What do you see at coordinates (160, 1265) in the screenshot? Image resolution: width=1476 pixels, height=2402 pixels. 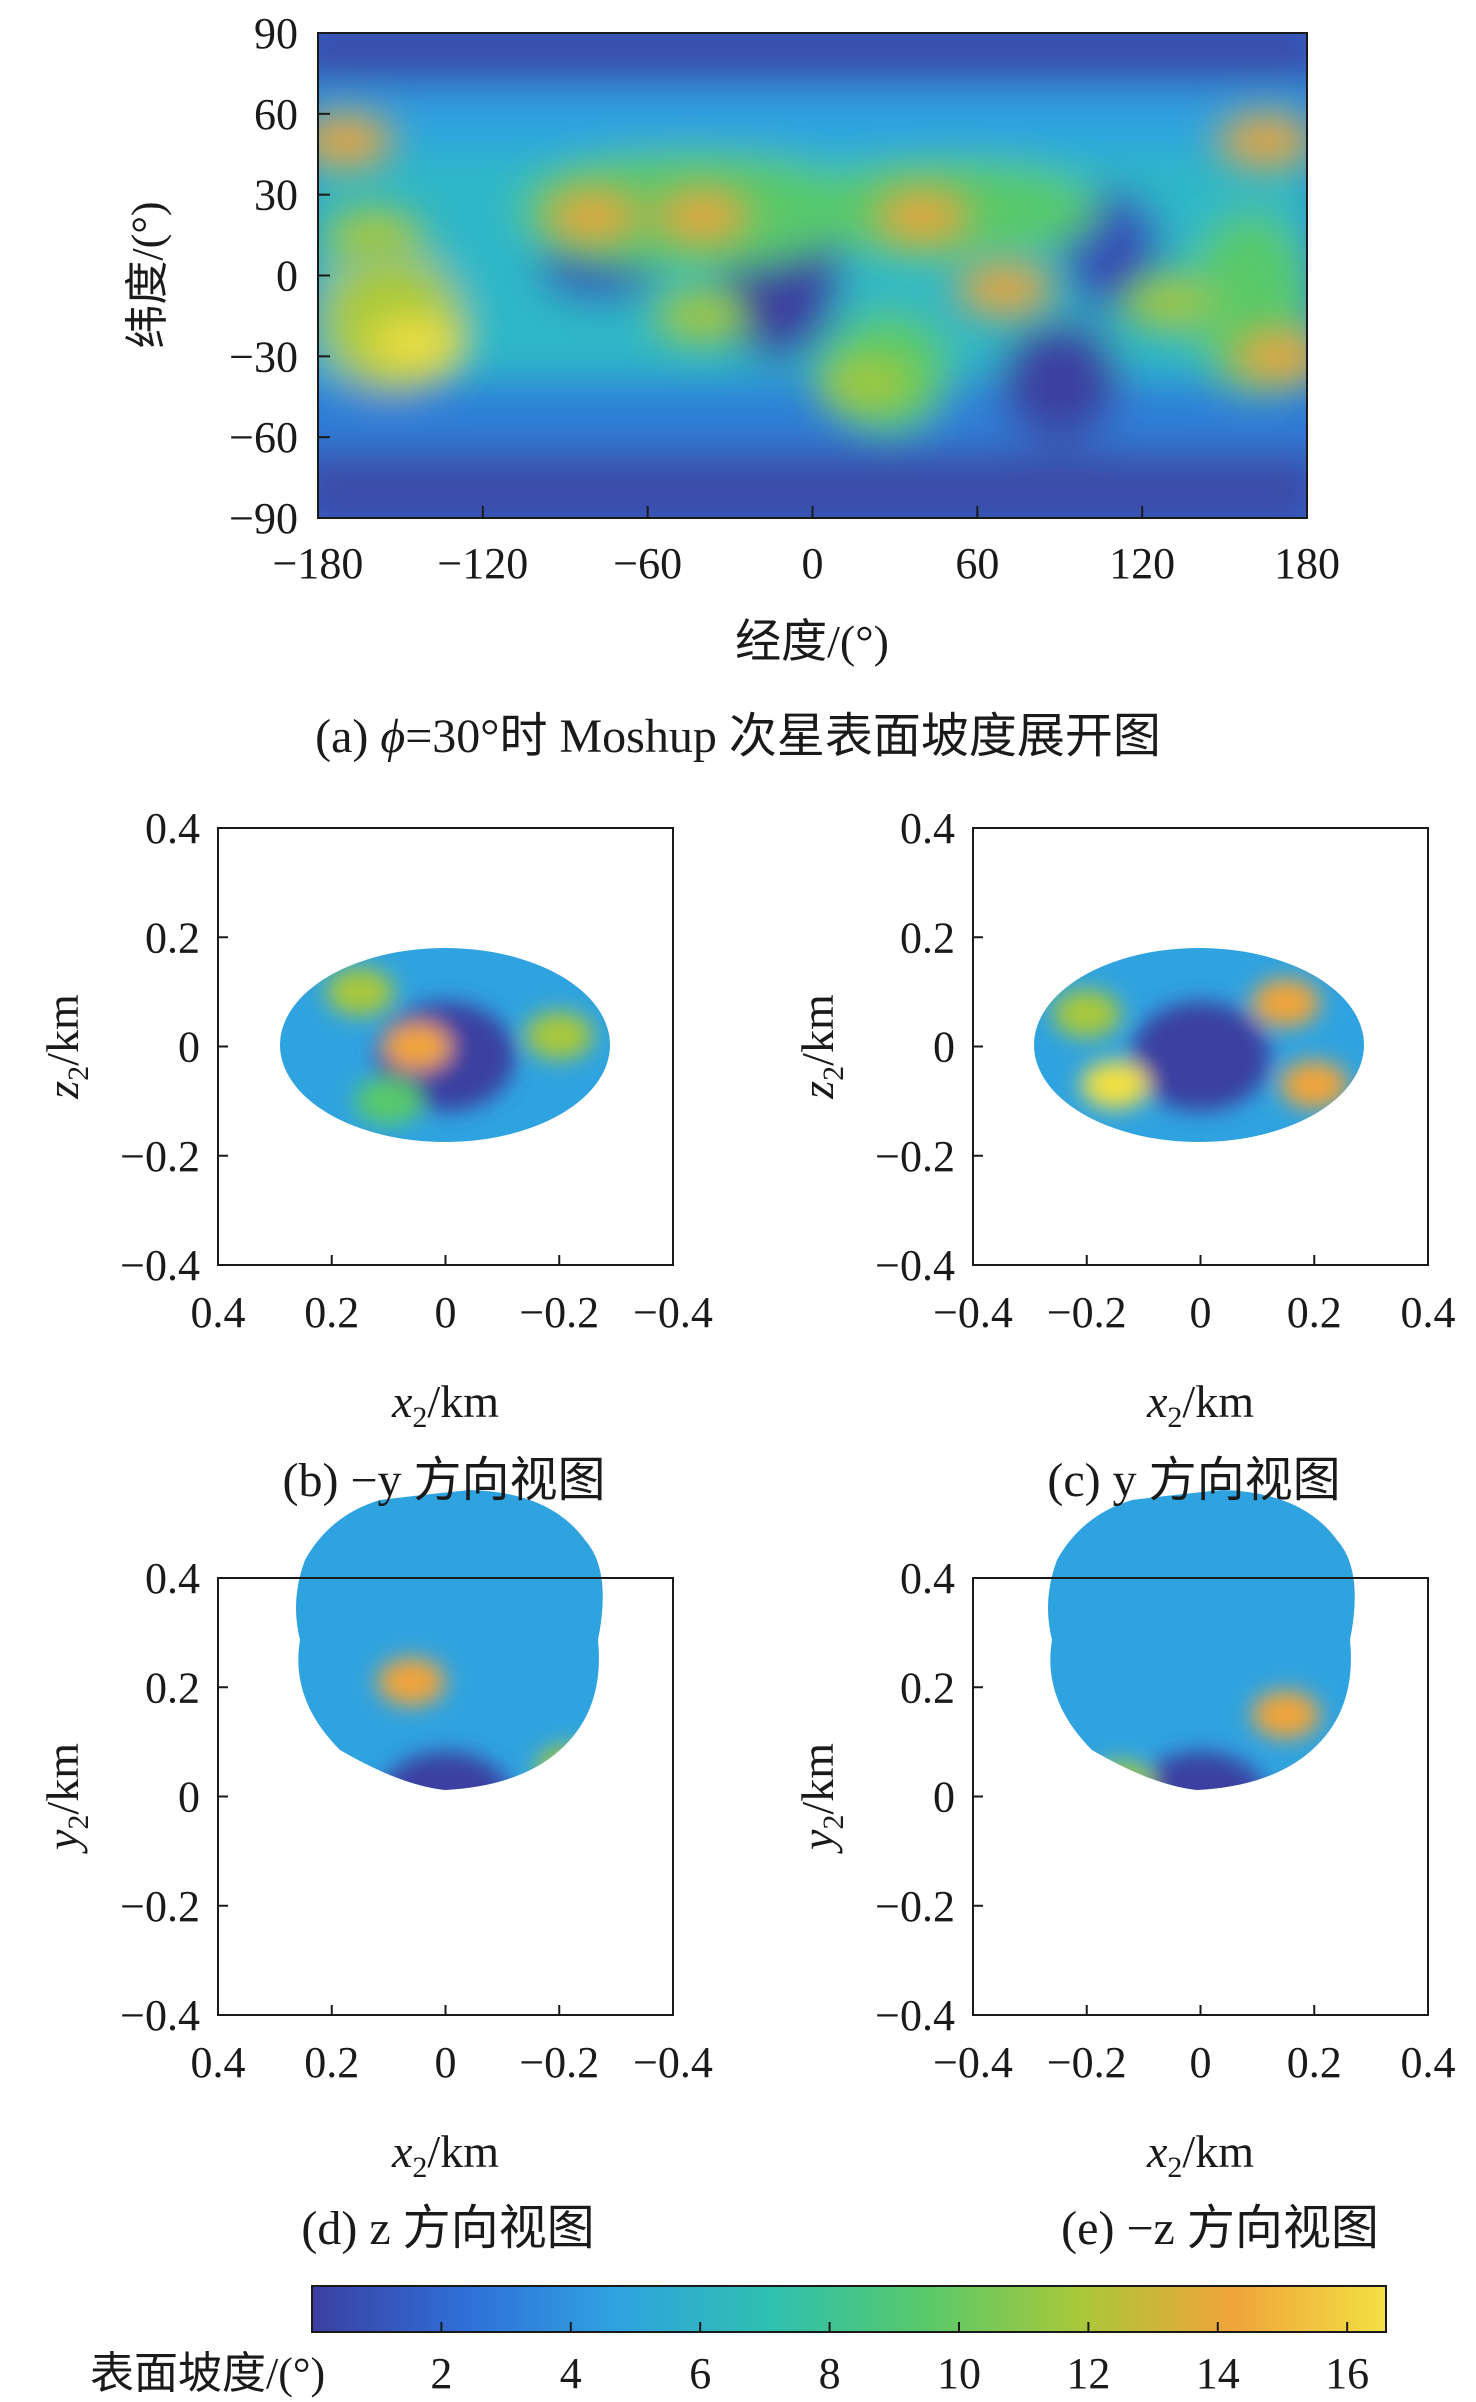 I see `b-ytick-label: −0.4` at bounding box center [160, 1265].